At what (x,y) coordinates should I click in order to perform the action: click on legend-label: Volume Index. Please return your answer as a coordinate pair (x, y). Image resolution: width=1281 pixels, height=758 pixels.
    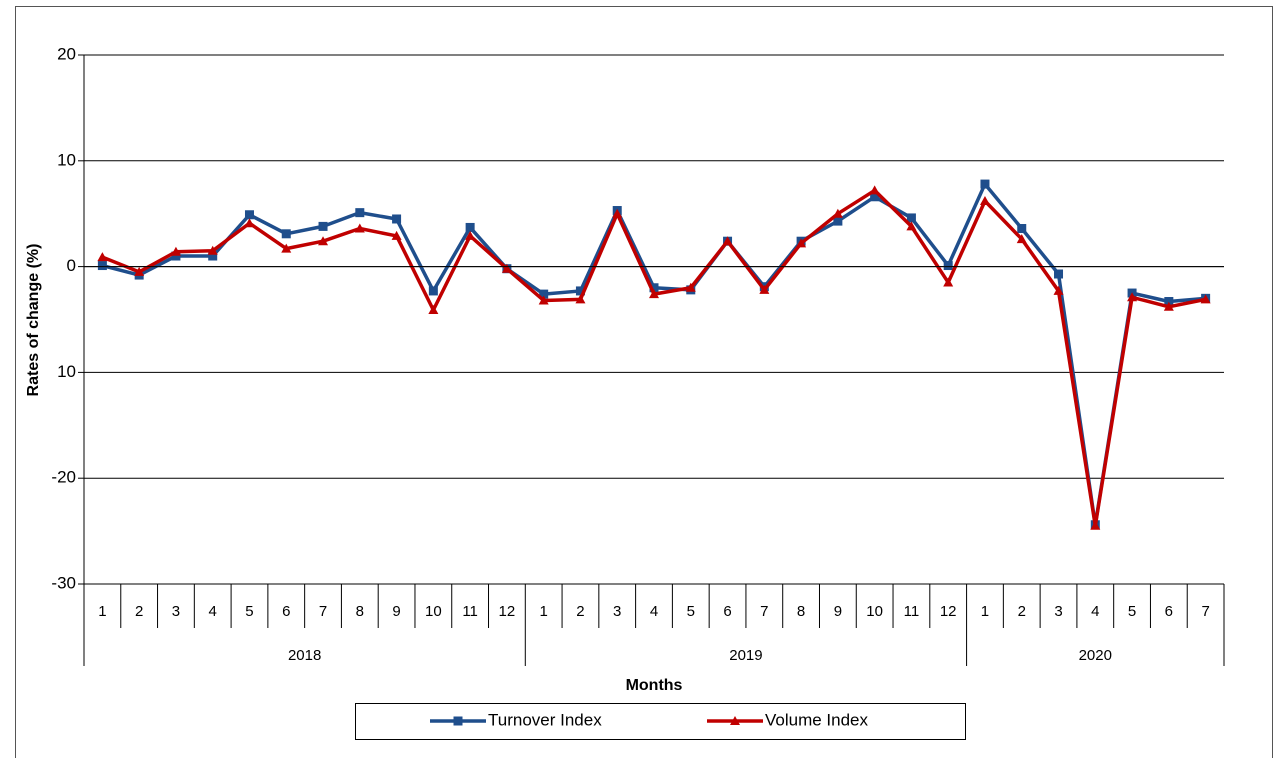
    Looking at the image, I should click on (817, 719).